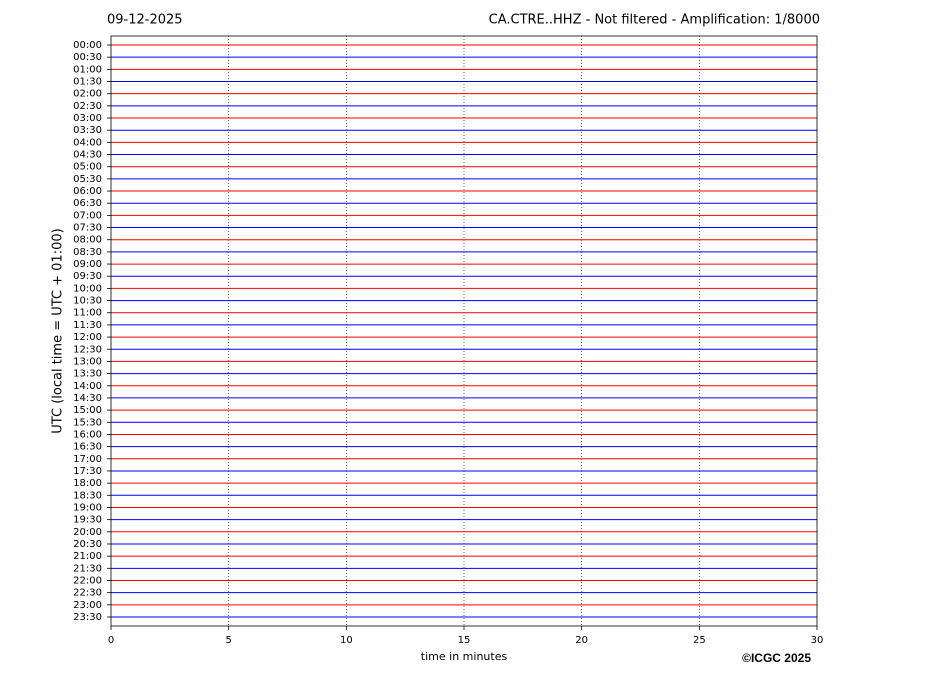 Image resolution: width=927 pixels, height=696 pixels. Describe the element at coordinates (87, 264) in the screenshot. I see `y-tick-label: 09:00` at that location.